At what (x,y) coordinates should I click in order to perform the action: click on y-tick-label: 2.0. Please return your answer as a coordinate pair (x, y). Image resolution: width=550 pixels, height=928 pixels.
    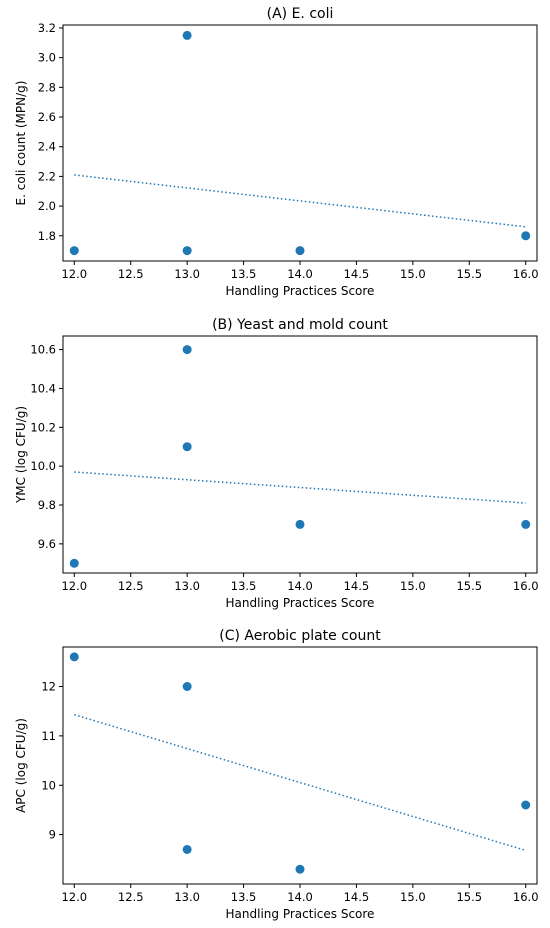
    Looking at the image, I should click on (47, 206).